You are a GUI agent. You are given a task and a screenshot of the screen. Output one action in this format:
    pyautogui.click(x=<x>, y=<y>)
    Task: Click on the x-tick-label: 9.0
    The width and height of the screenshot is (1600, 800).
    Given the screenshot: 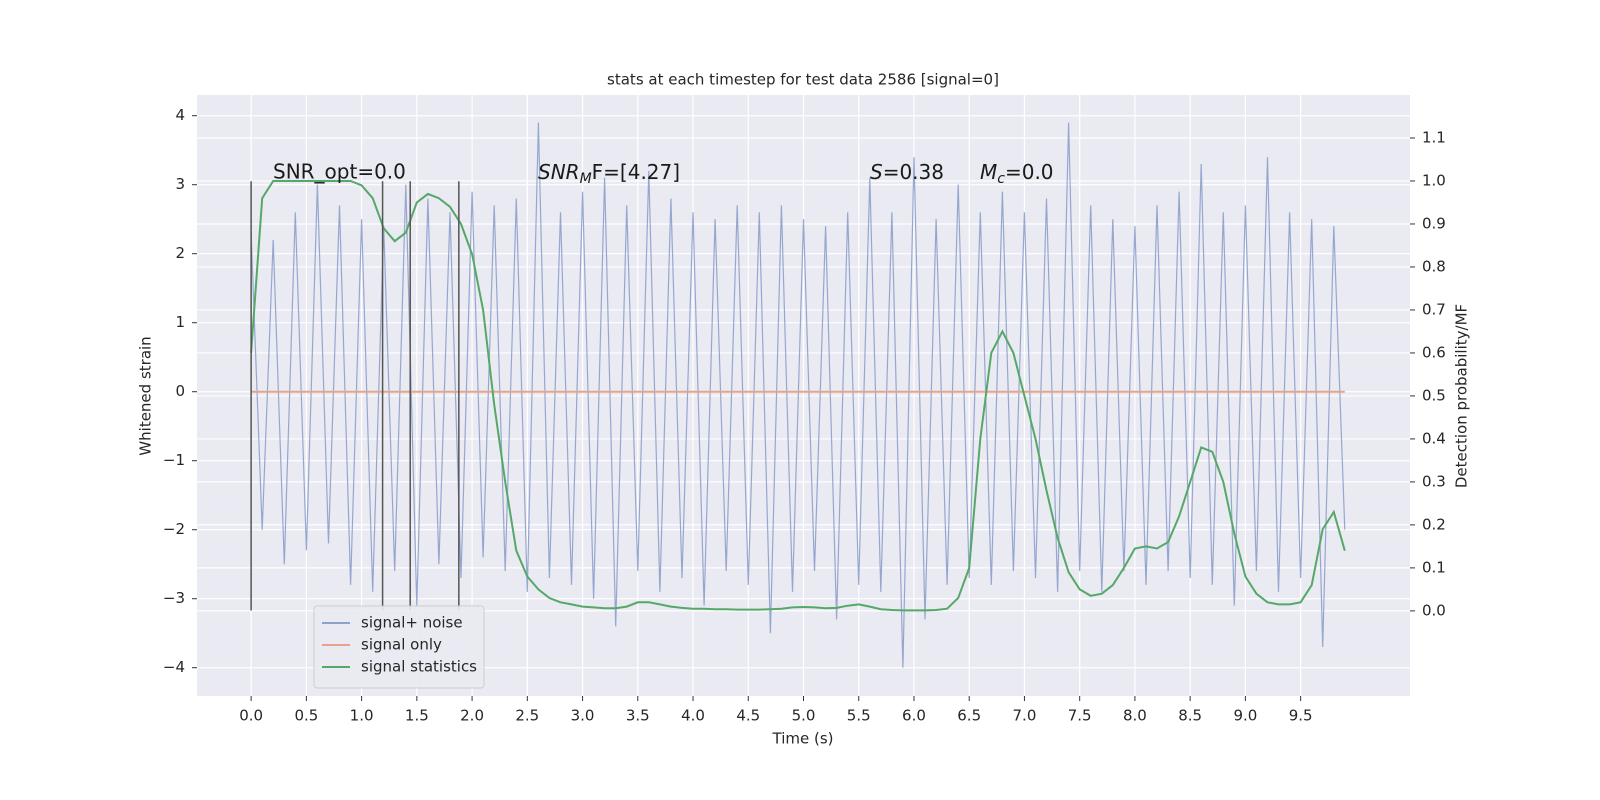 What is the action you would take?
    pyautogui.click(x=1245, y=716)
    